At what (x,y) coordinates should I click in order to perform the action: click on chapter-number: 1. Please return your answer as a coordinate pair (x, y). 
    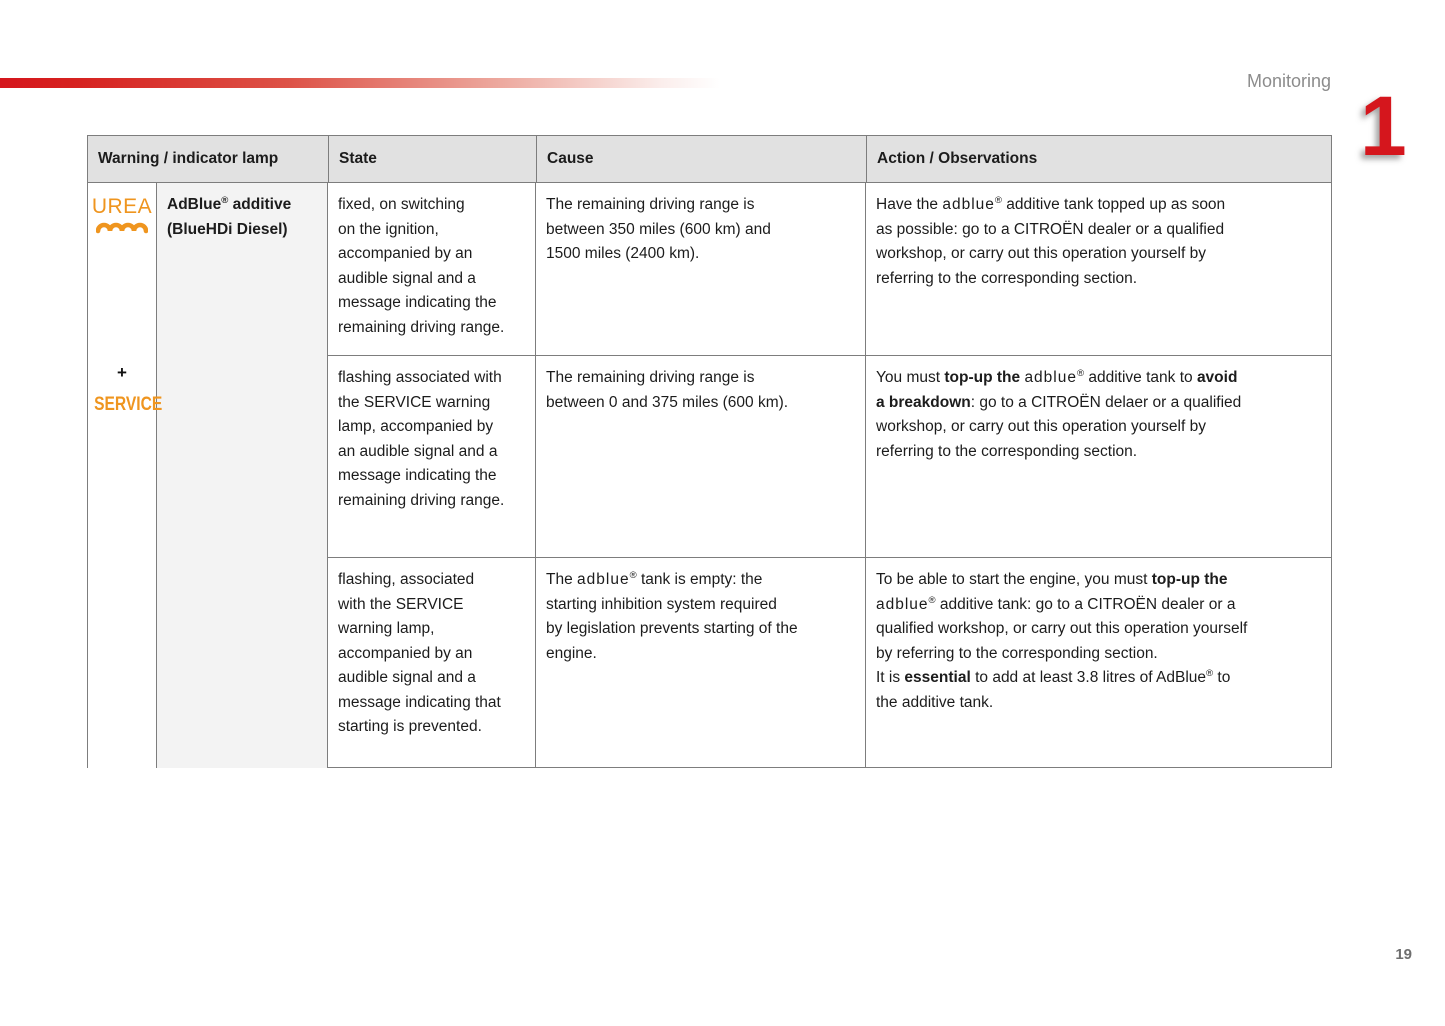
    Looking at the image, I should click on (1383, 126).